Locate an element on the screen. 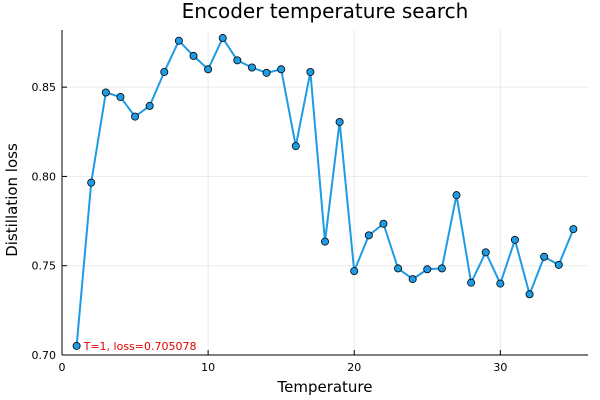  y-tick-label: 0.75 is located at coordinates (44, 266).